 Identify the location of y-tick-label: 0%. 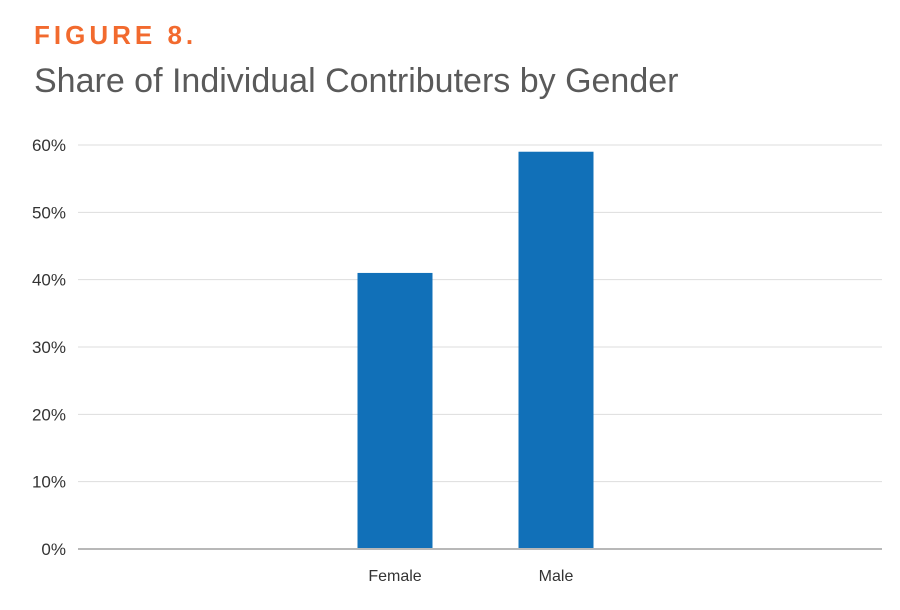
(53, 549).